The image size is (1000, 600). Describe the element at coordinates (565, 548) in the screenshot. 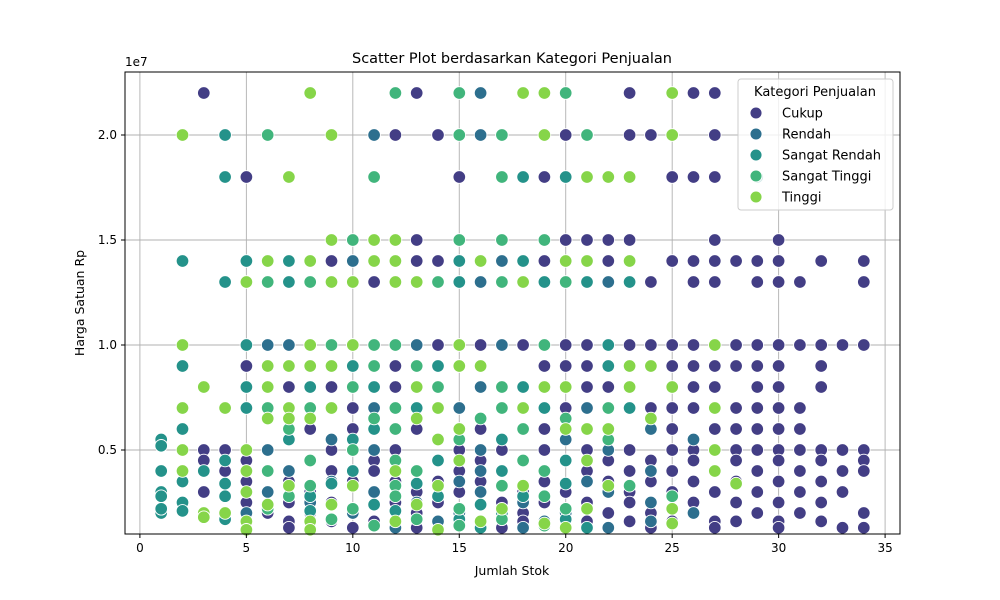

I see `x-tick-label: 20` at that location.